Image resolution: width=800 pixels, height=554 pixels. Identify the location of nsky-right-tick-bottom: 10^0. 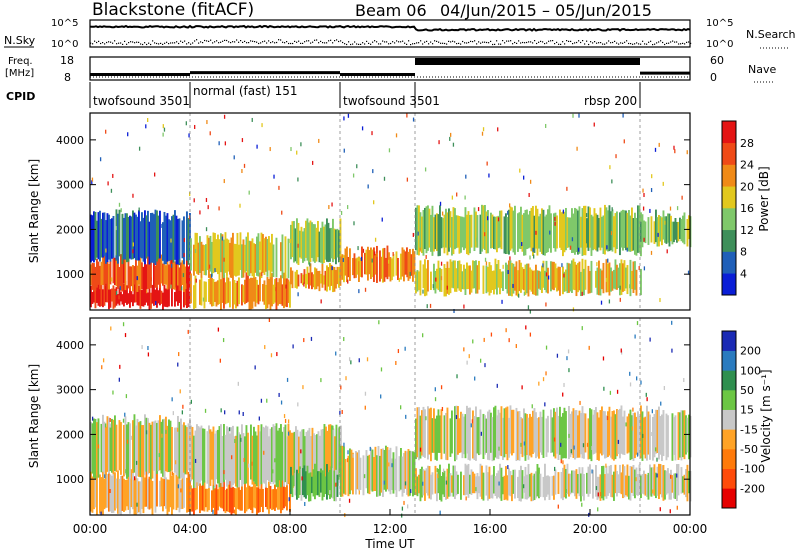
(719, 44).